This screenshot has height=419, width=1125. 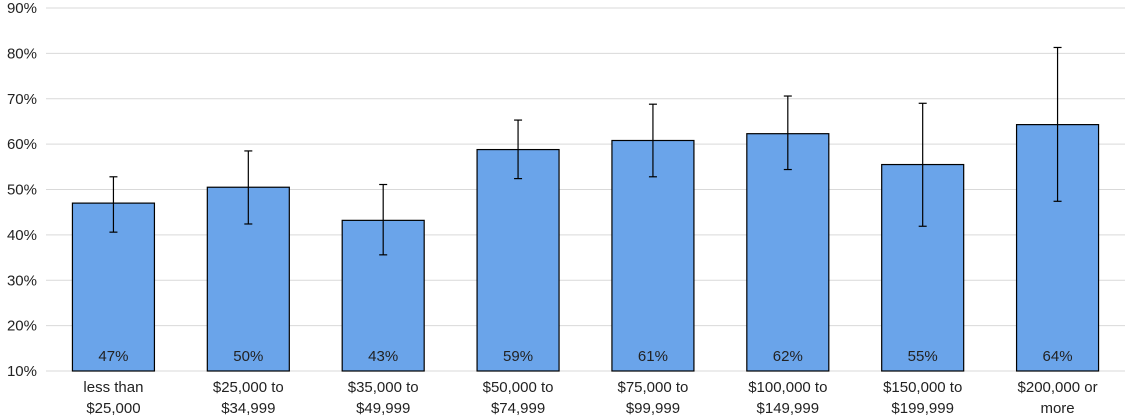 I want to click on y-tick-label: 10%, so click(x=22, y=371).